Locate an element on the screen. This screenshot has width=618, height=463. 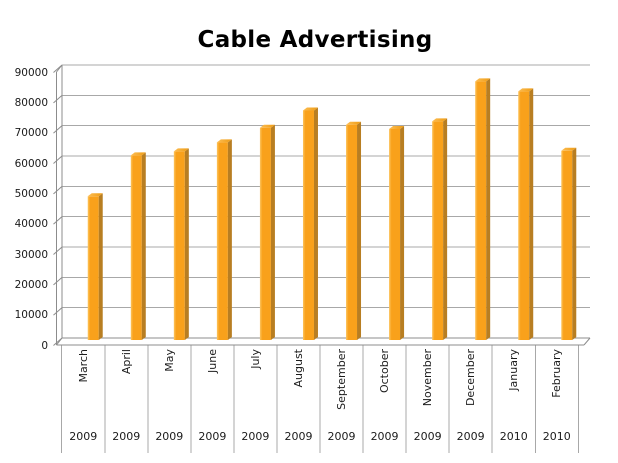
month-label: May is located at coordinates (169, 360).